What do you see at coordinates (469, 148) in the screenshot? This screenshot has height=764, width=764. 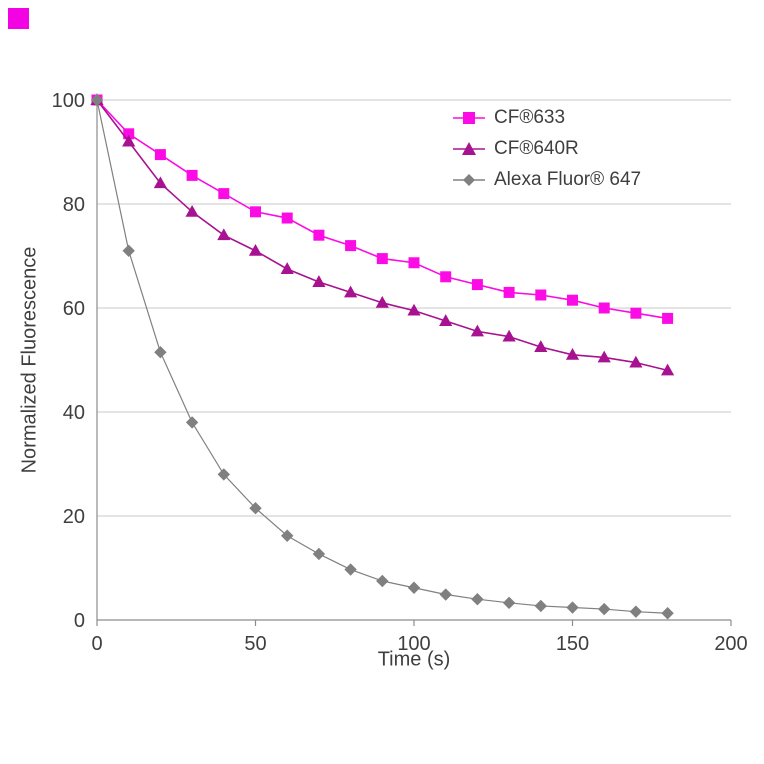 I see `legend-triangle-icon` at bounding box center [469, 148].